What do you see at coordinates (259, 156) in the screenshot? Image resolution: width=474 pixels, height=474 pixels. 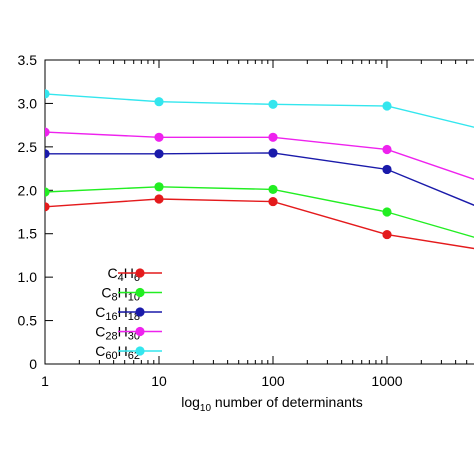 I see `series-line-c28h30` at bounding box center [259, 156].